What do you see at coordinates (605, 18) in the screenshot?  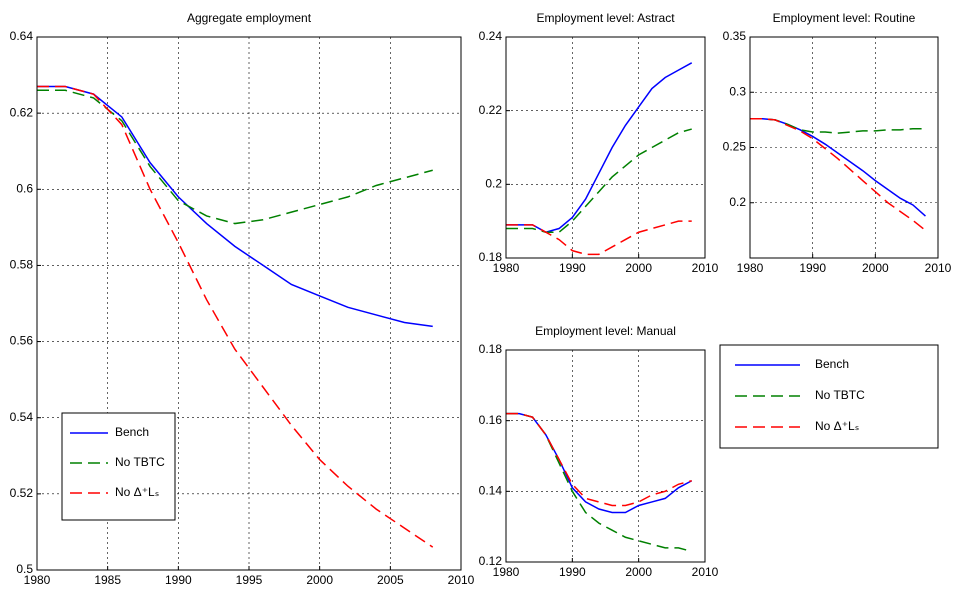 I see `chart-title: Employment level: Astract` at bounding box center [605, 18].